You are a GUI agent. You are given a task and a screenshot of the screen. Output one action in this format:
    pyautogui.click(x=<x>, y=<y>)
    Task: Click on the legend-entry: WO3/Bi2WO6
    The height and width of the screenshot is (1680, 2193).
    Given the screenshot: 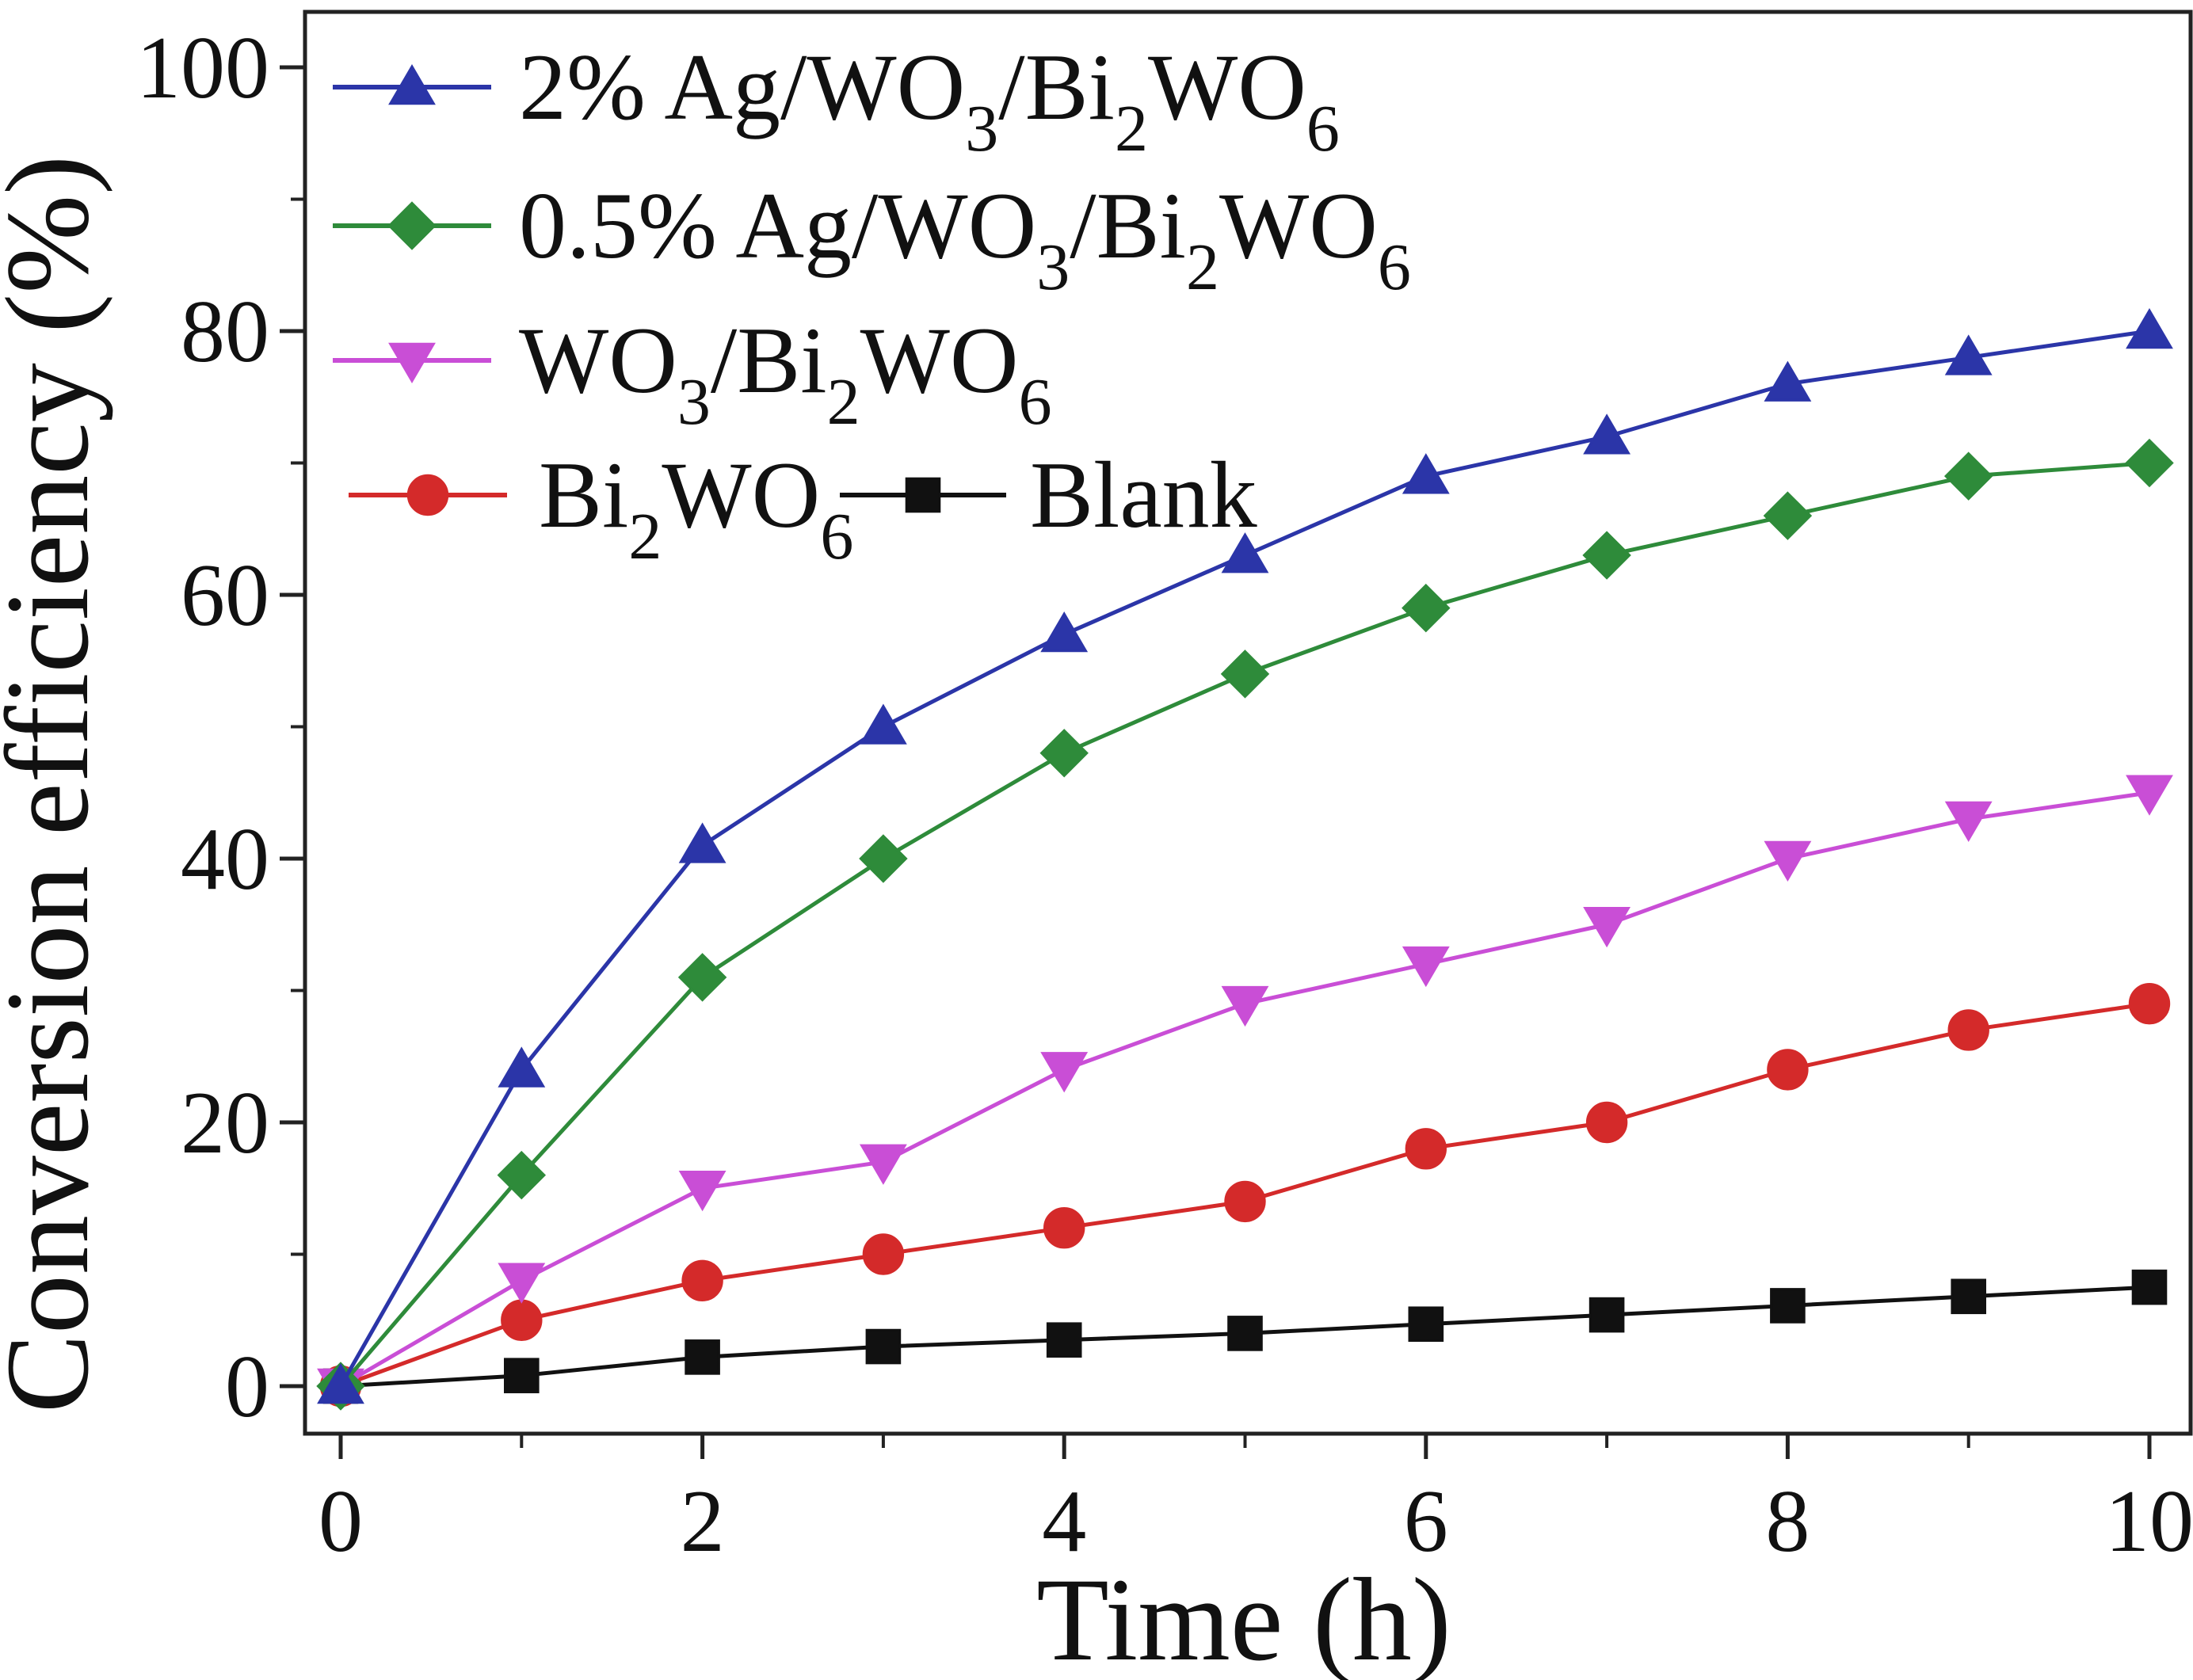 What is the action you would take?
    pyautogui.click(x=692, y=373)
    